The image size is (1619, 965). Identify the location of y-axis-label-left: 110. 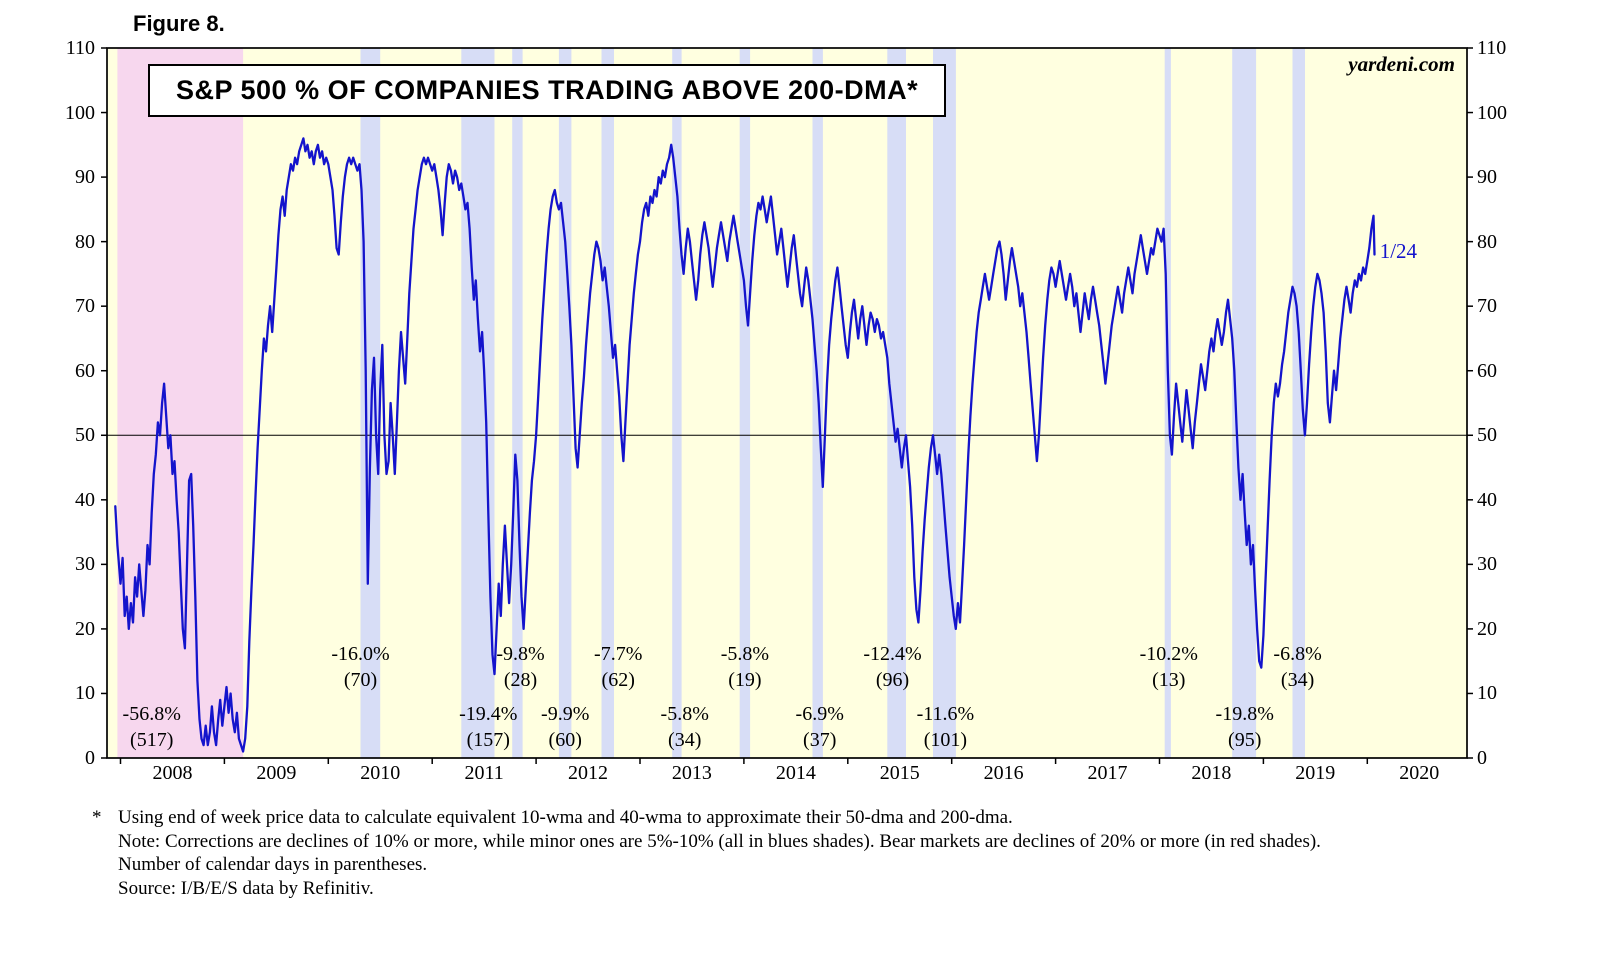
(80, 48).